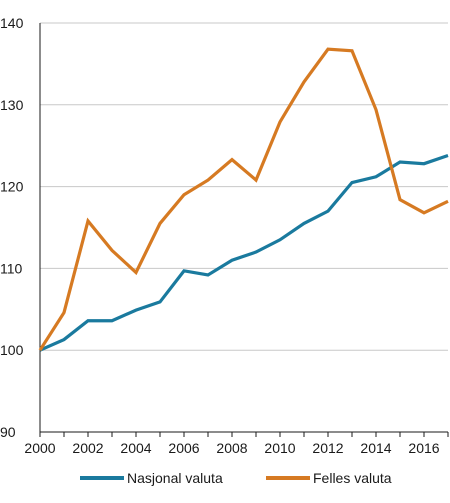 The image size is (450, 503). What do you see at coordinates (327, 448) in the screenshot?
I see `x-tick-label-2012: 2012` at bounding box center [327, 448].